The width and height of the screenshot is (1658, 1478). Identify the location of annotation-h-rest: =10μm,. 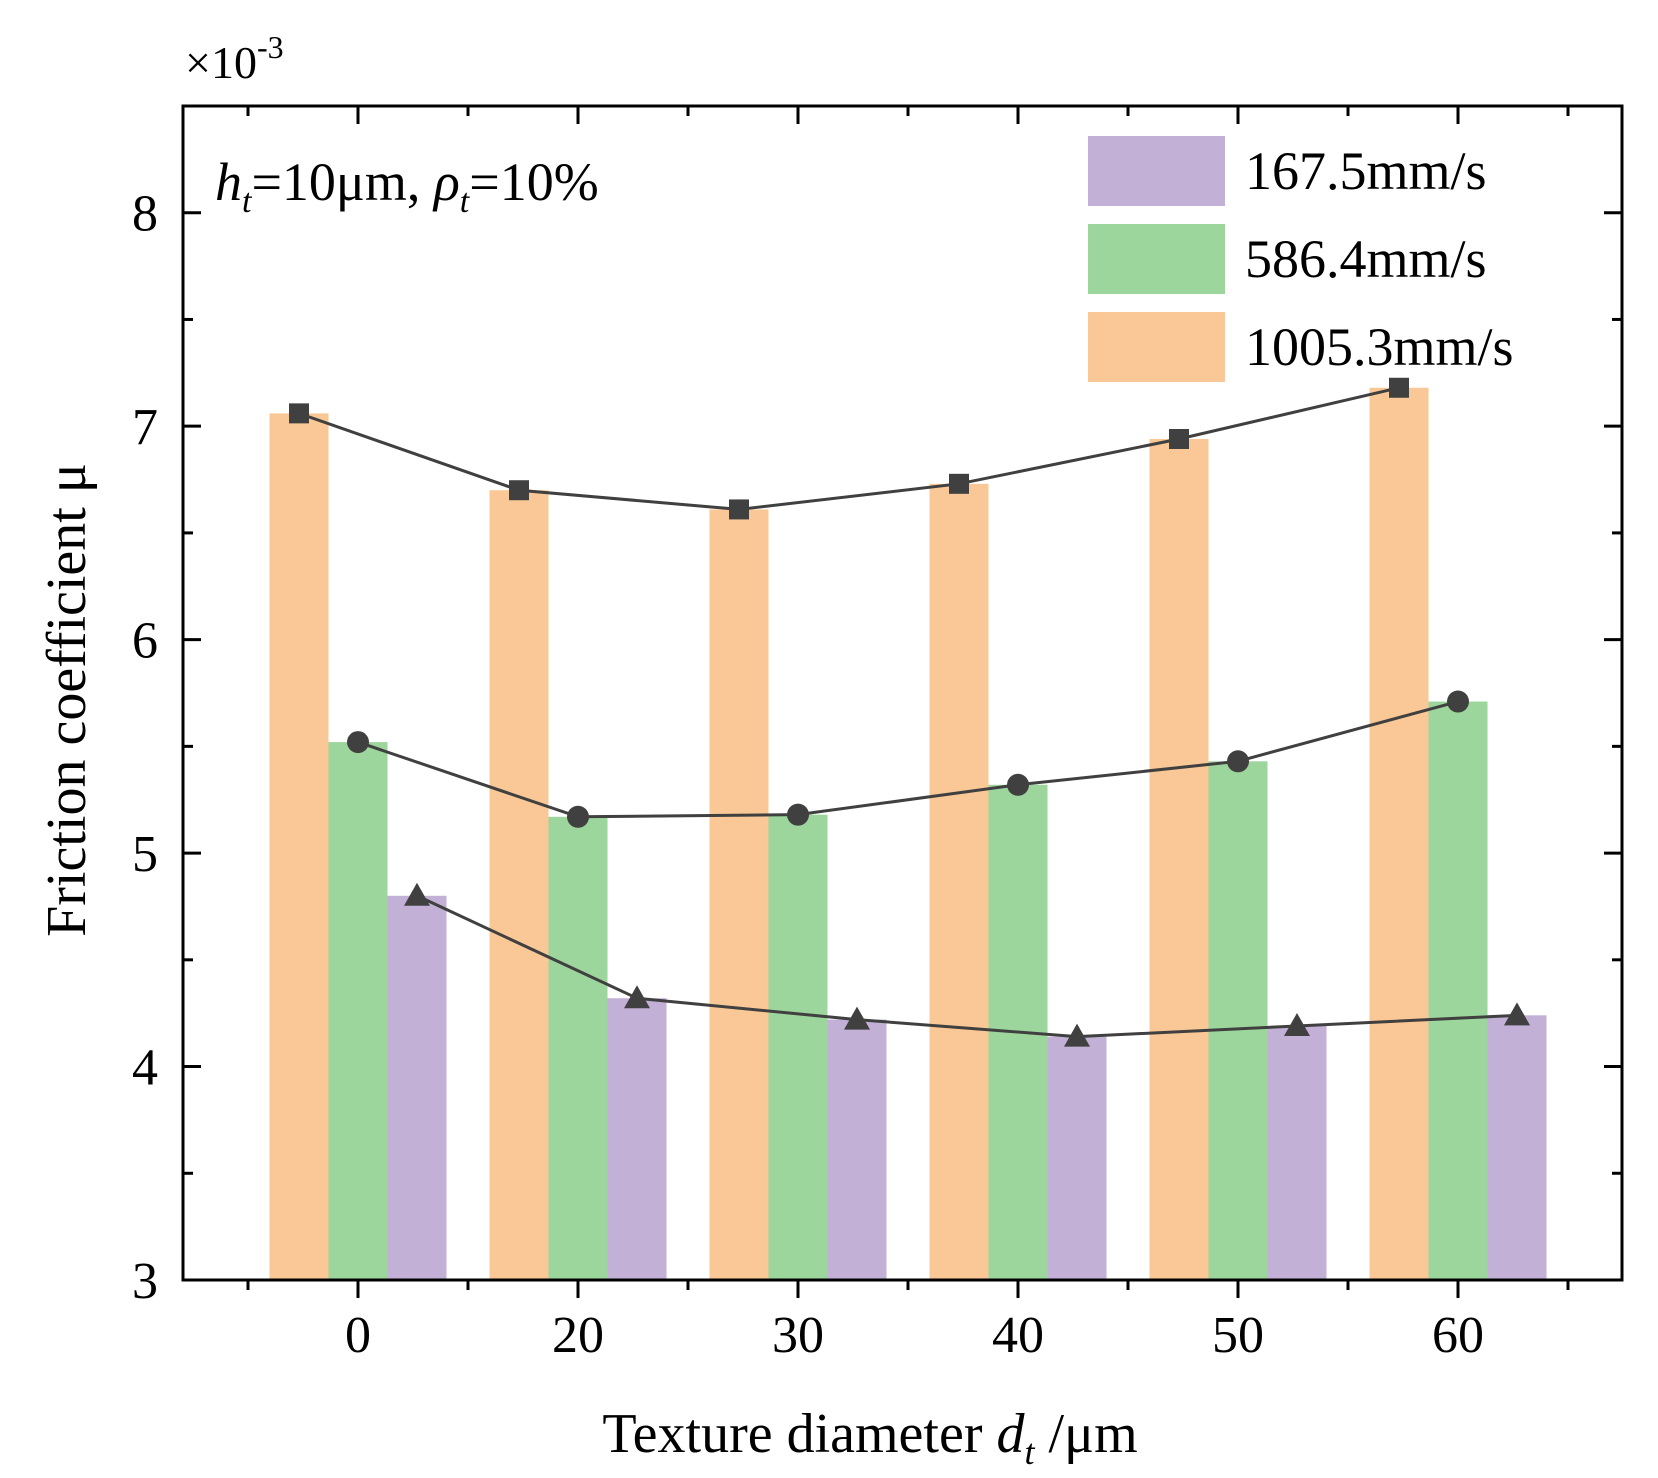
(342, 182).